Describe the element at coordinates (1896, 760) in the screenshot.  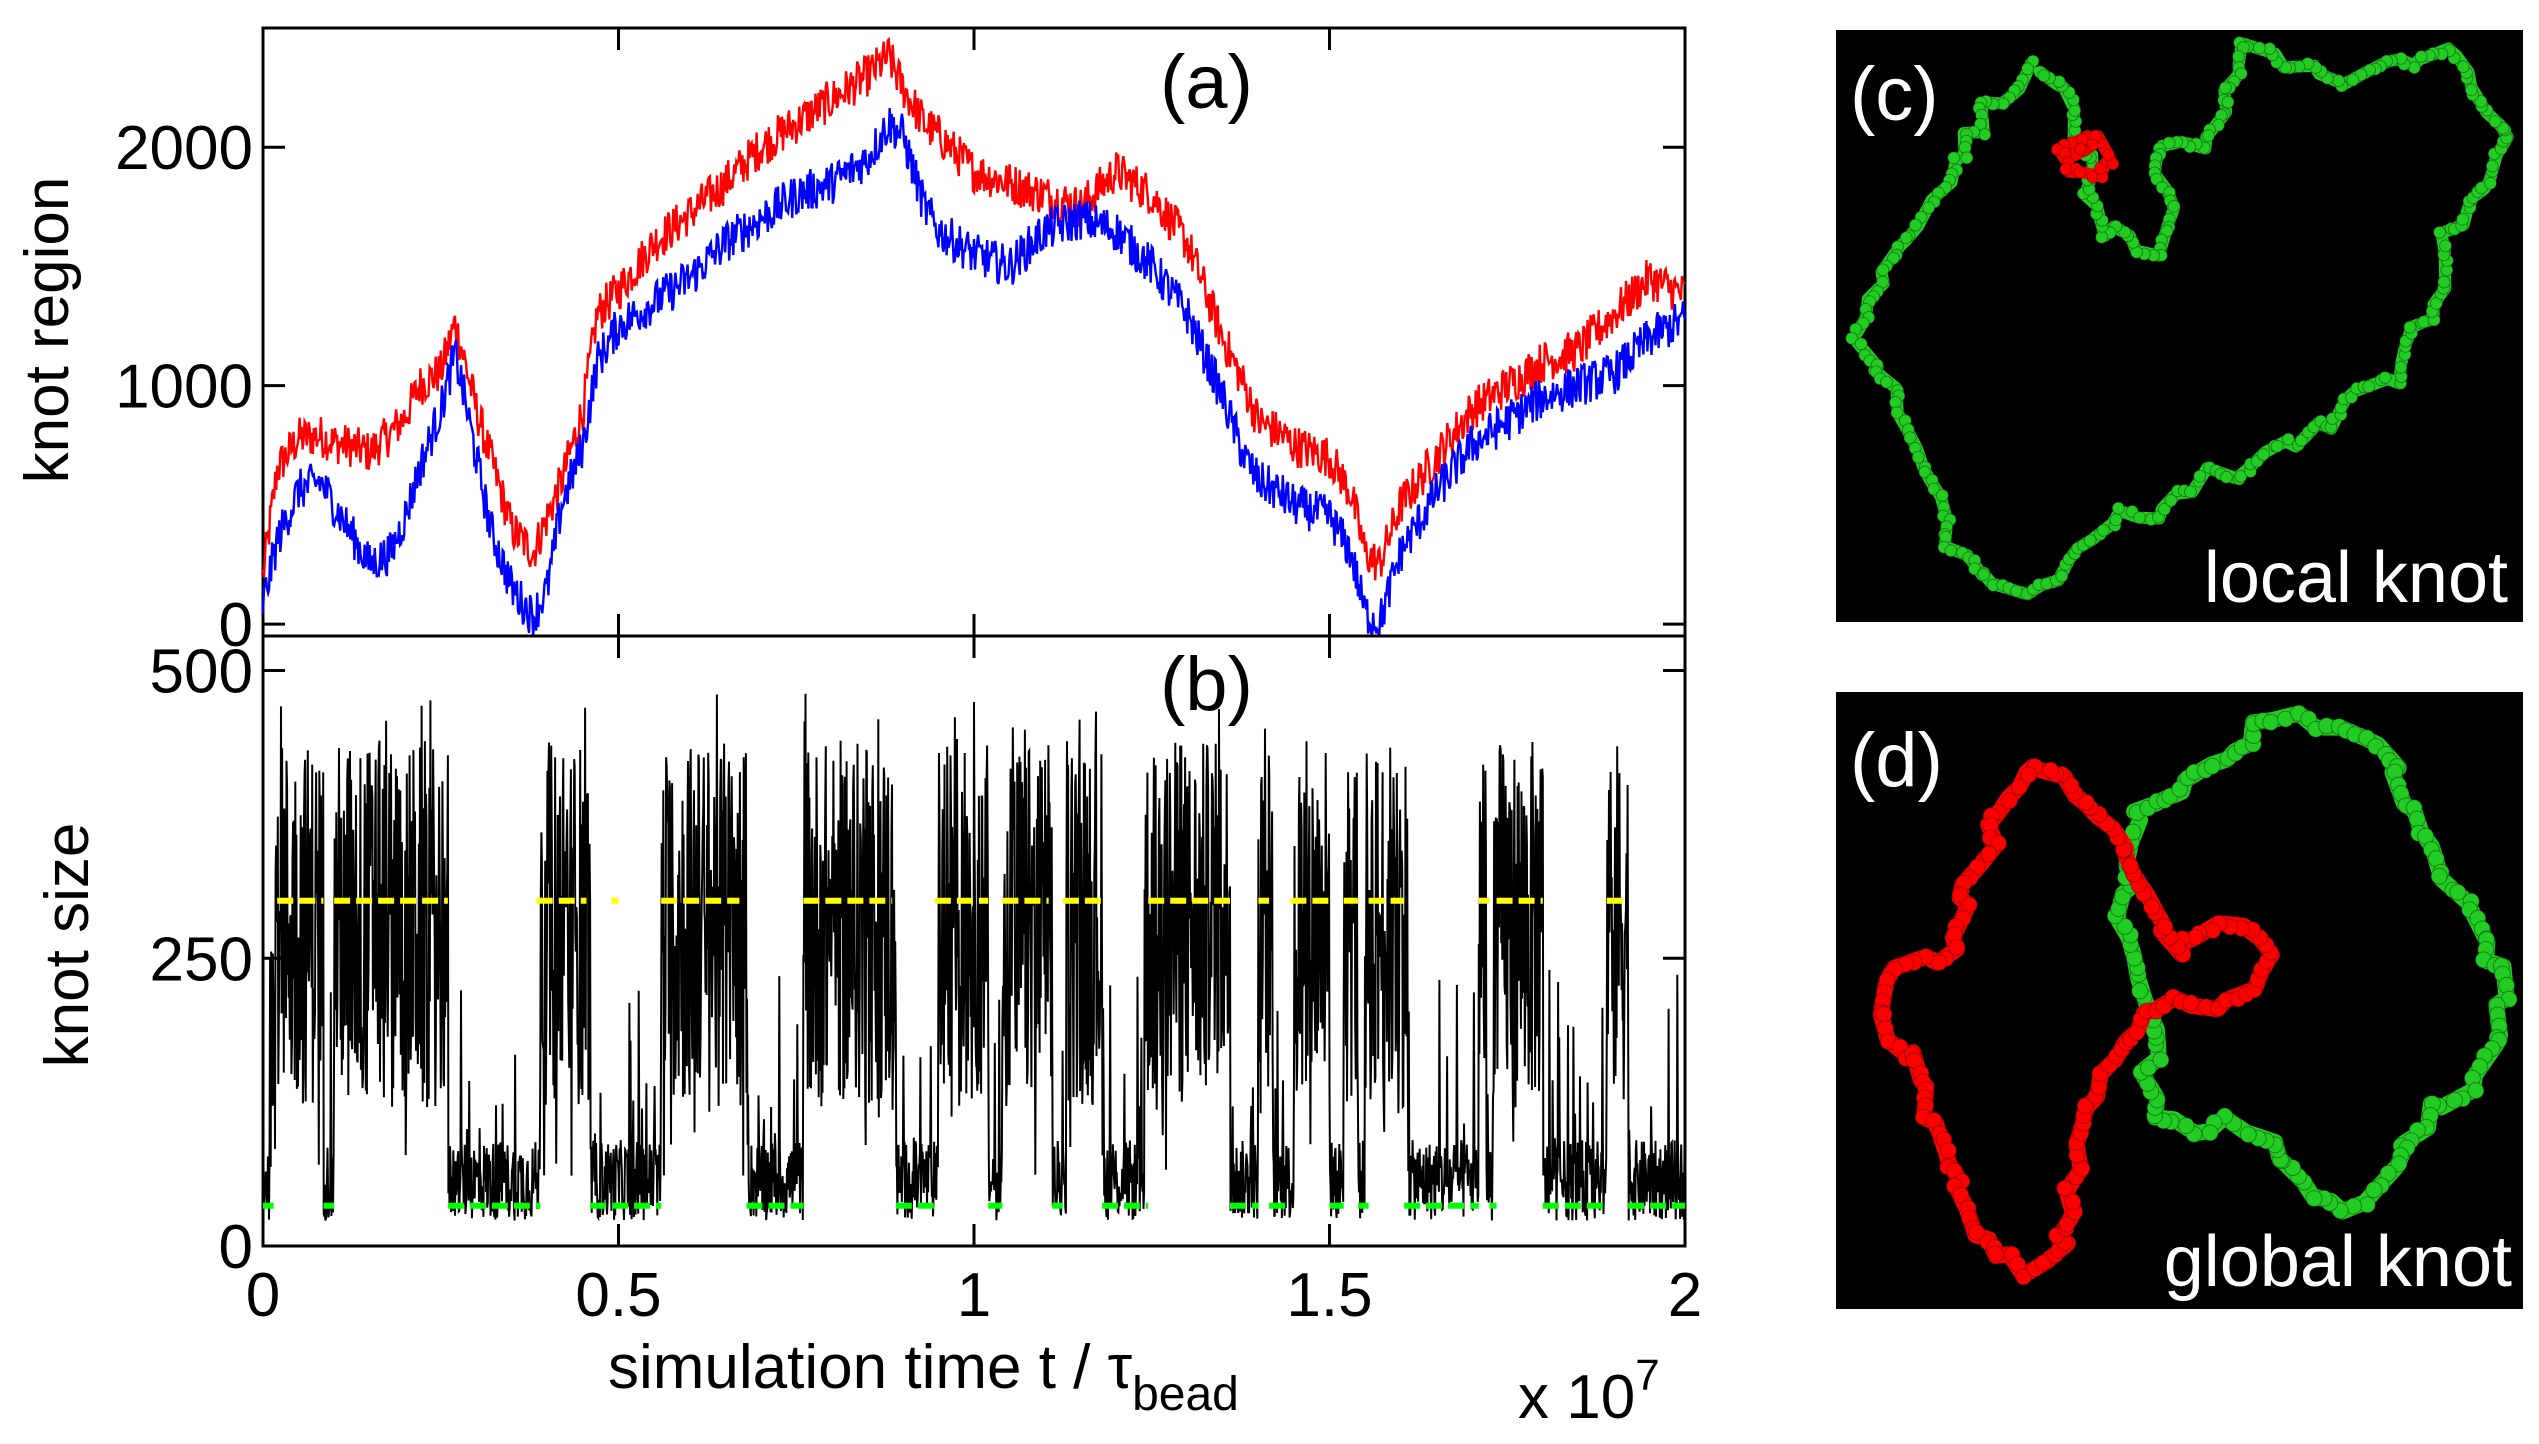
I see `panel-d-label: (d)` at that location.